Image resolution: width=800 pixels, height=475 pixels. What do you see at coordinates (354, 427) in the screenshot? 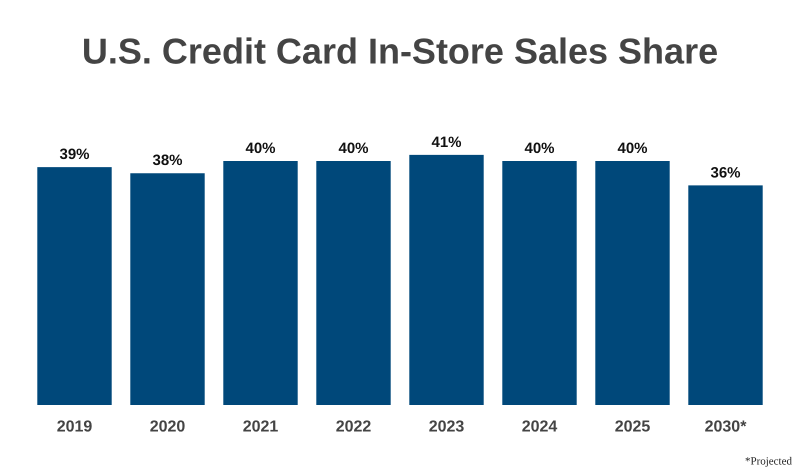
I see `x-tick-label: 2022` at bounding box center [354, 427].